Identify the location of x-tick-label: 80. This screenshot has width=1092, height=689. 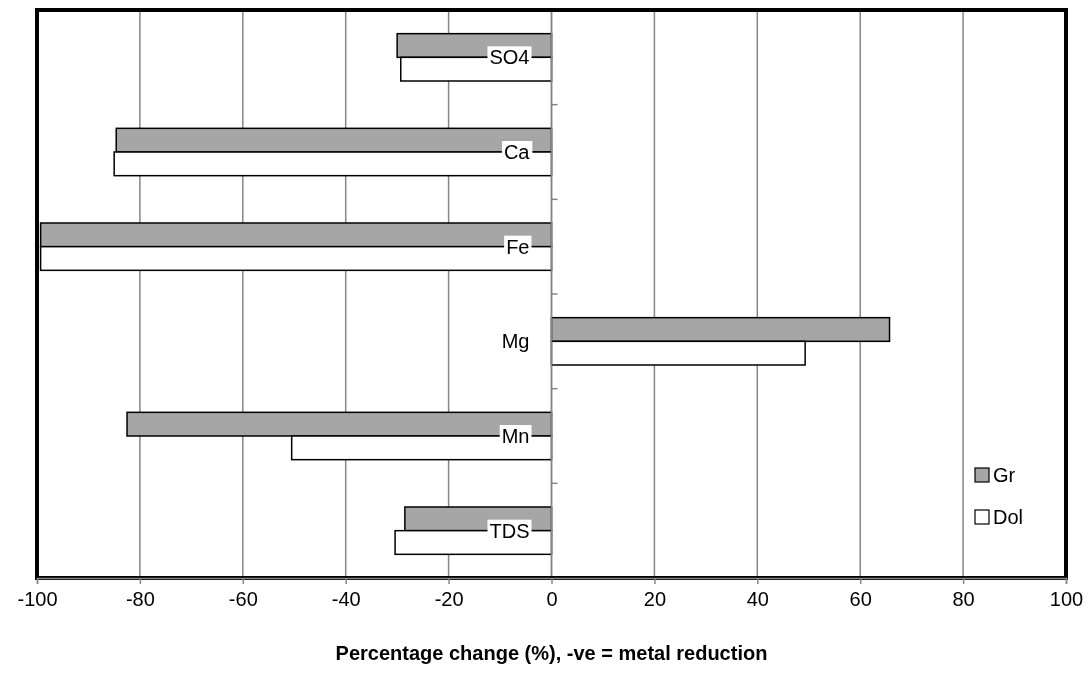
(963, 599).